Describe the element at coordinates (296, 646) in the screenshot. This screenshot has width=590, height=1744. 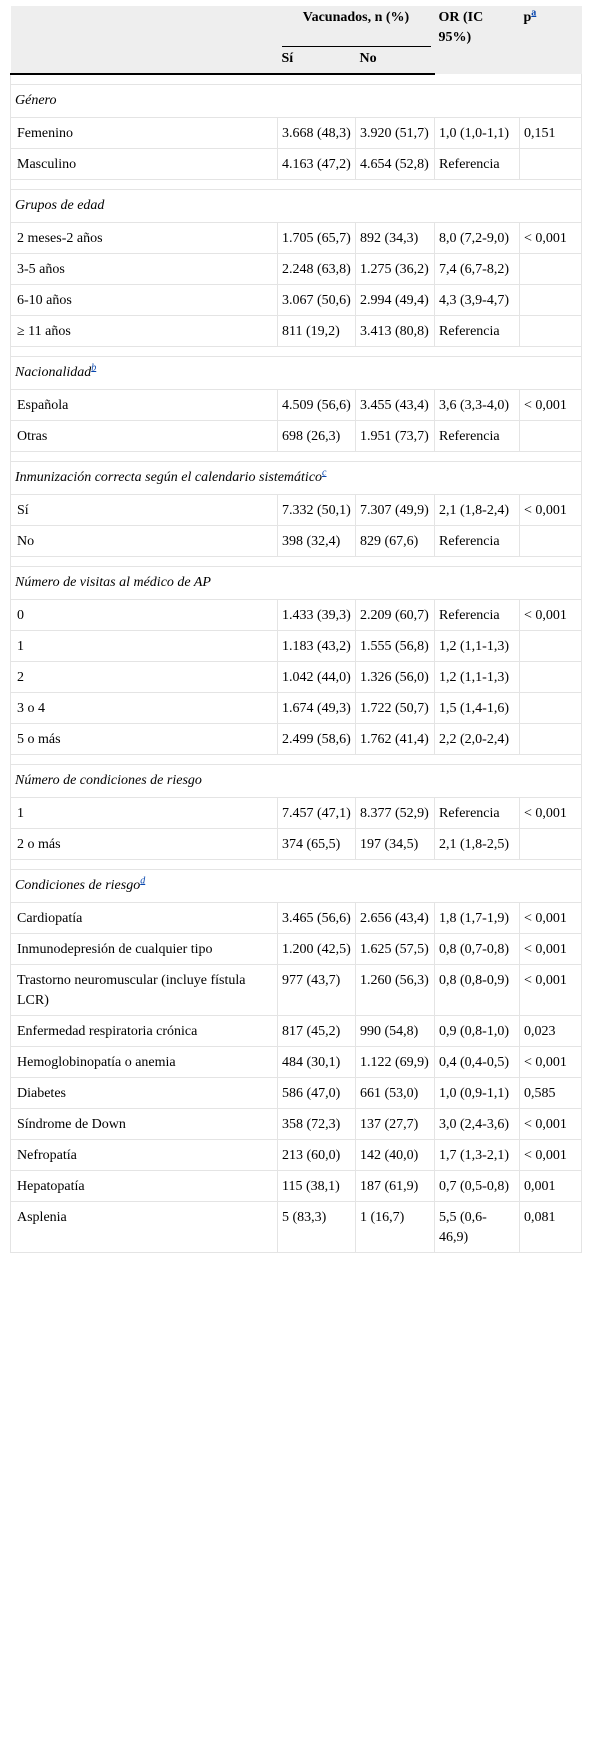
I see `table-row: 1 1.183 (43,2) 1.555 (56,8) 1,2 (1,1-1,3)` at that location.